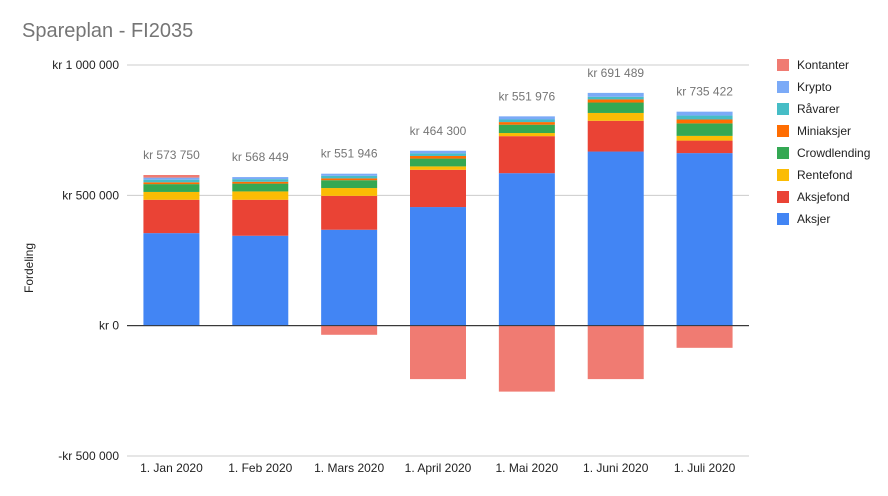 The height and width of the screenshot is (496, 888). I want to click on x-tick-label: 1. Juli 2020, so click(705, 468).